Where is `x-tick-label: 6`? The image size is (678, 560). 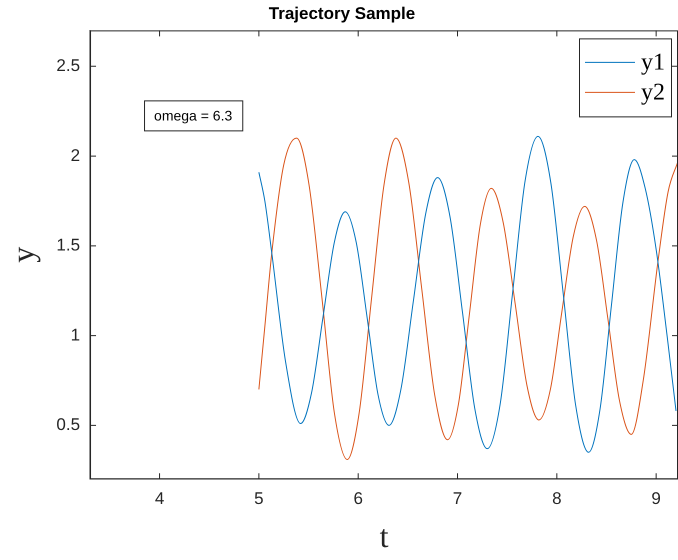 x-tick-label: 6 is located at coordinates (358, 498).